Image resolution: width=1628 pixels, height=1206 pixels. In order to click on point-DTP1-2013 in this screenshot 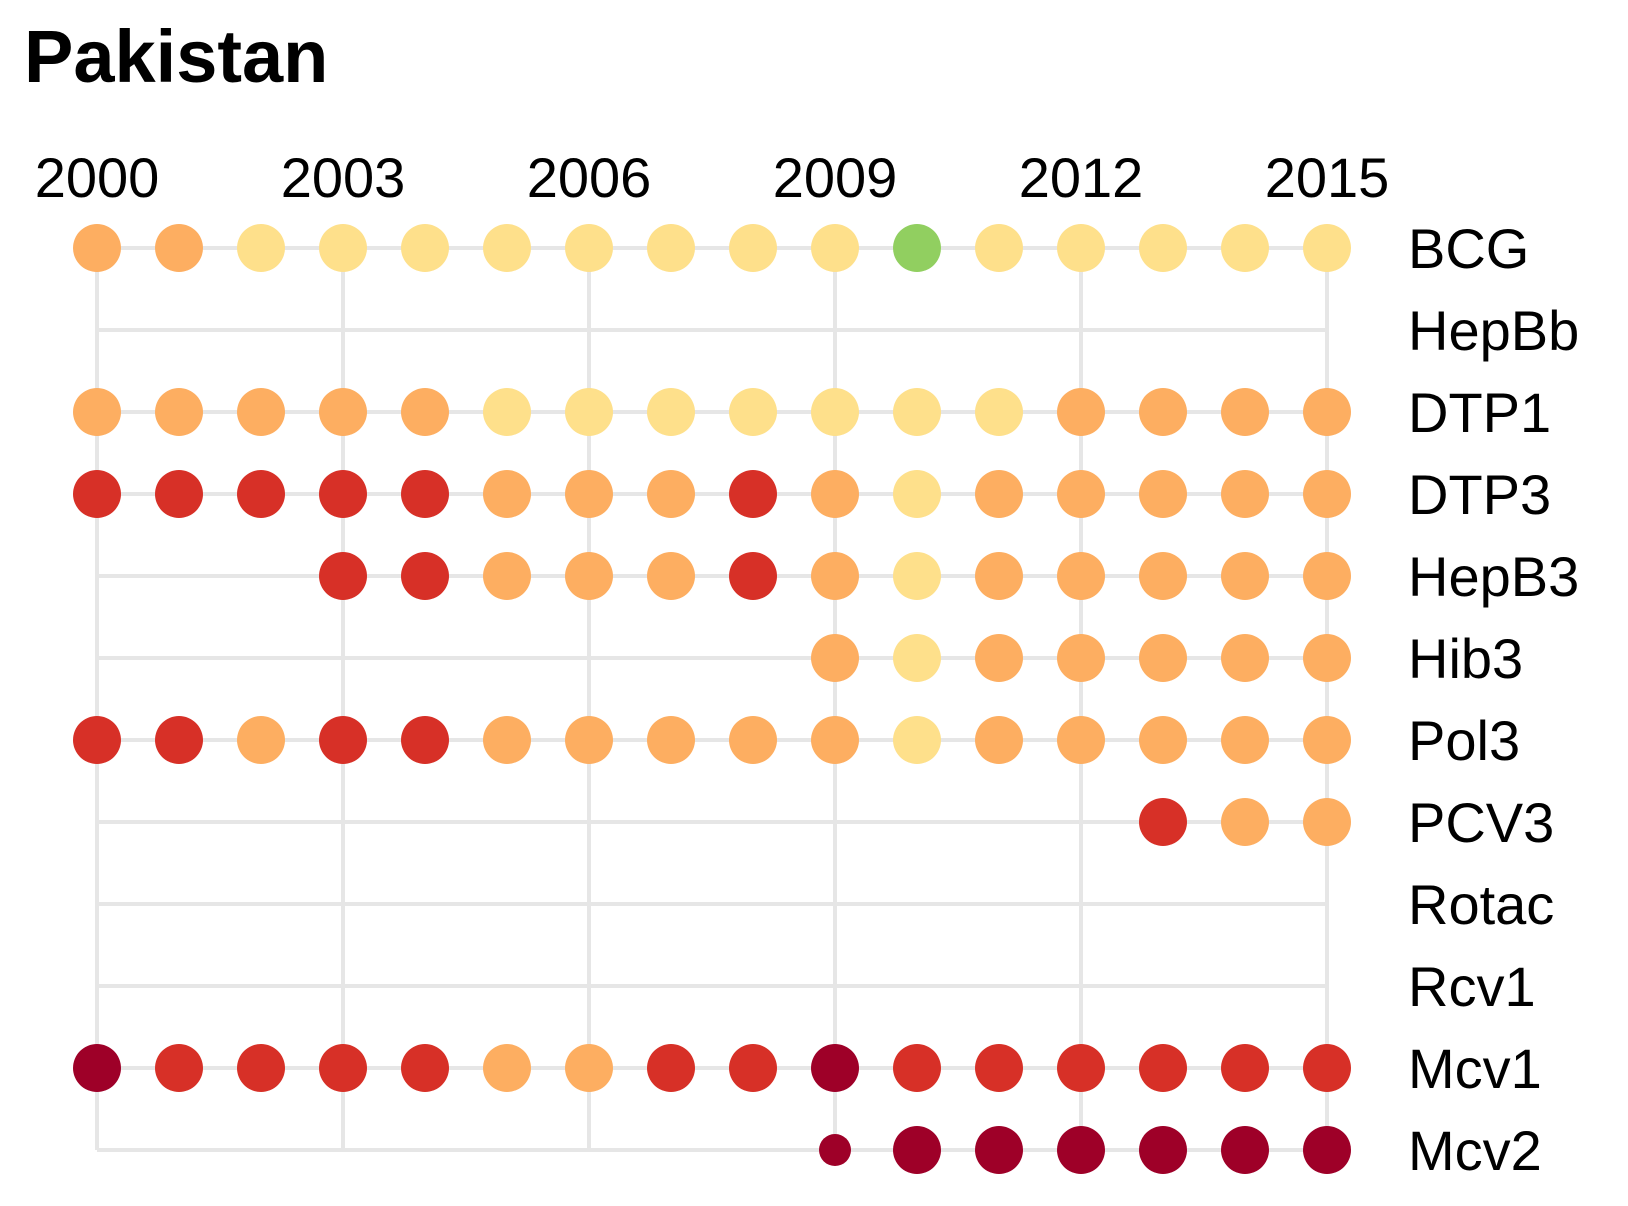, I will do `click(1163, 412)`.